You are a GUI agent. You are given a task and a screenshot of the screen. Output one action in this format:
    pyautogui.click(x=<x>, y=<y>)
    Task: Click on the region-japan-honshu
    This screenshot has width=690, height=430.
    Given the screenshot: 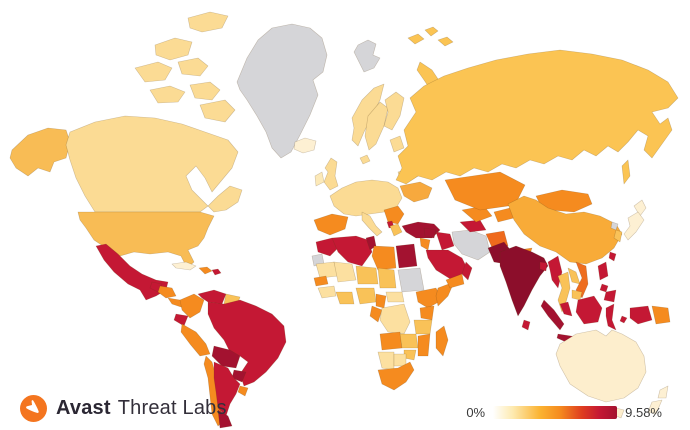 What is the action you would take?
    pyautogui.click(x=634, y=226)
    